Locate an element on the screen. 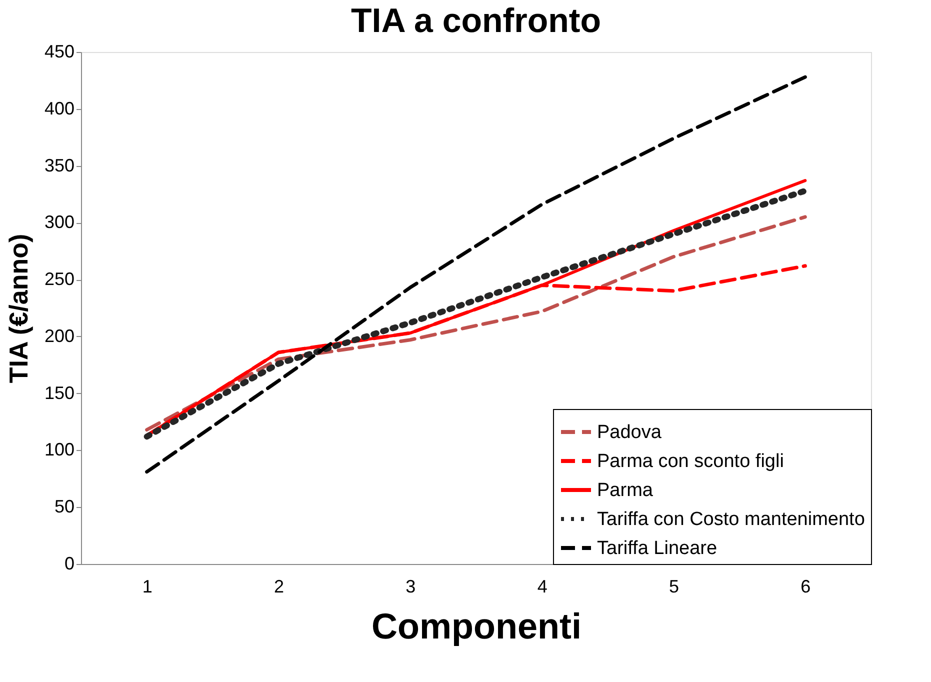 The width and height of the screenshot is (931, 682). y-tick-label: 450 is located at coordinates (59, 52).